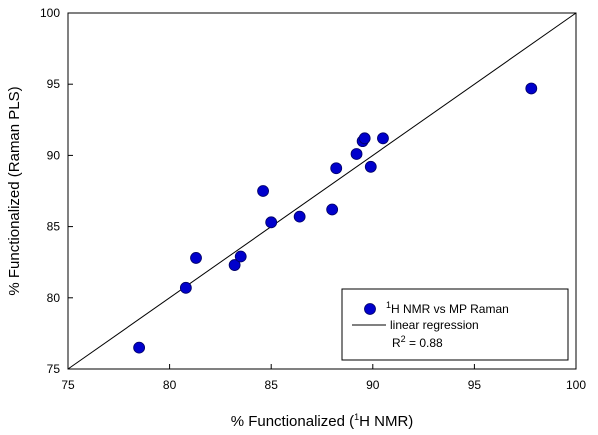 The width and height of the screenshot is (598, 435). I want to click on x-tick-label: 90, so click(373, 385).